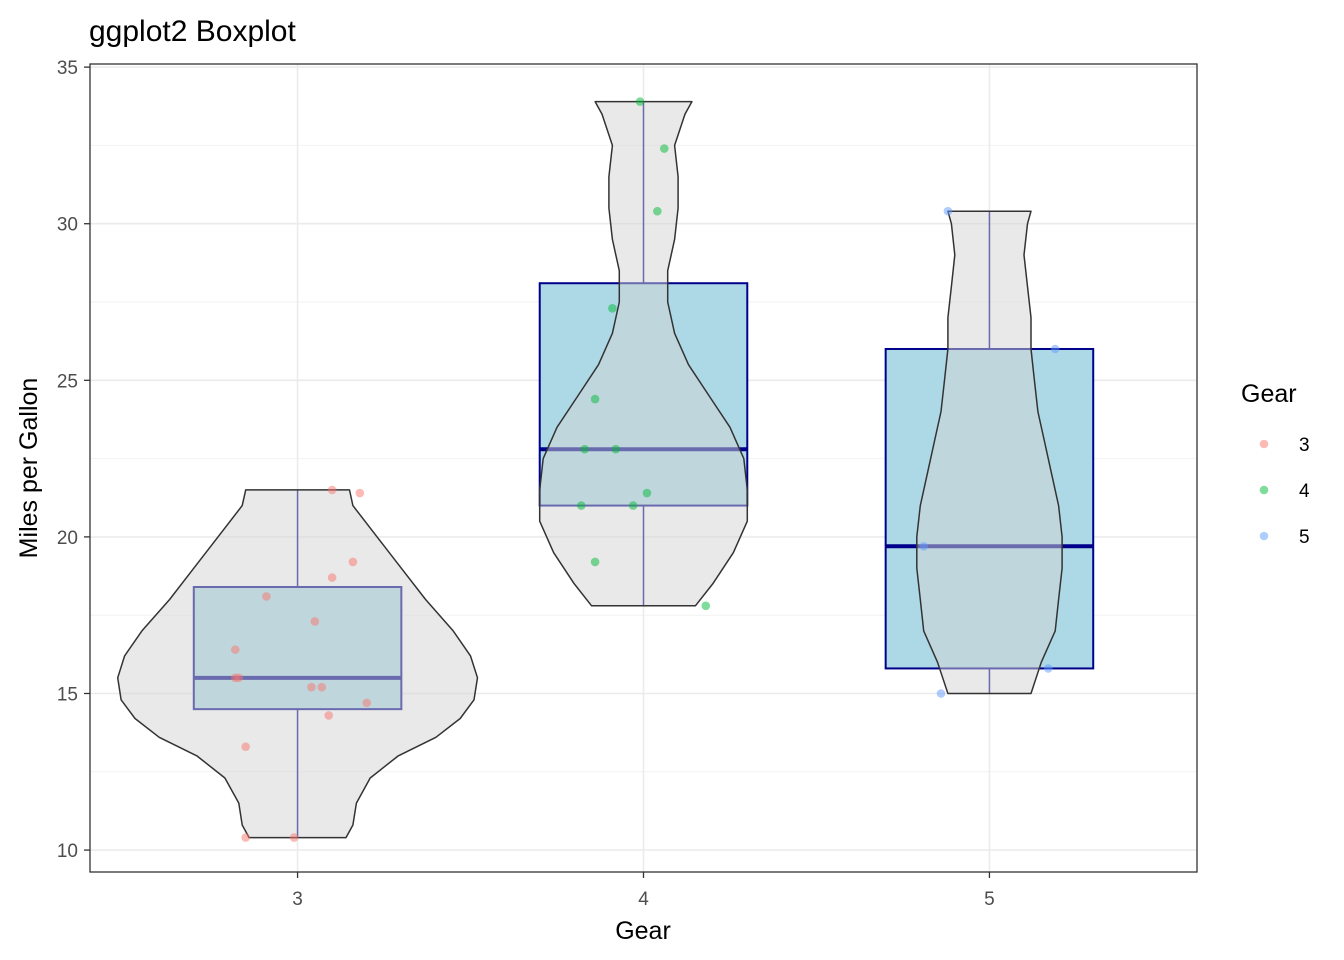 This screenshot has height=960, width=1344. I want to click on y-tick-label: 20, so click(67, 538).